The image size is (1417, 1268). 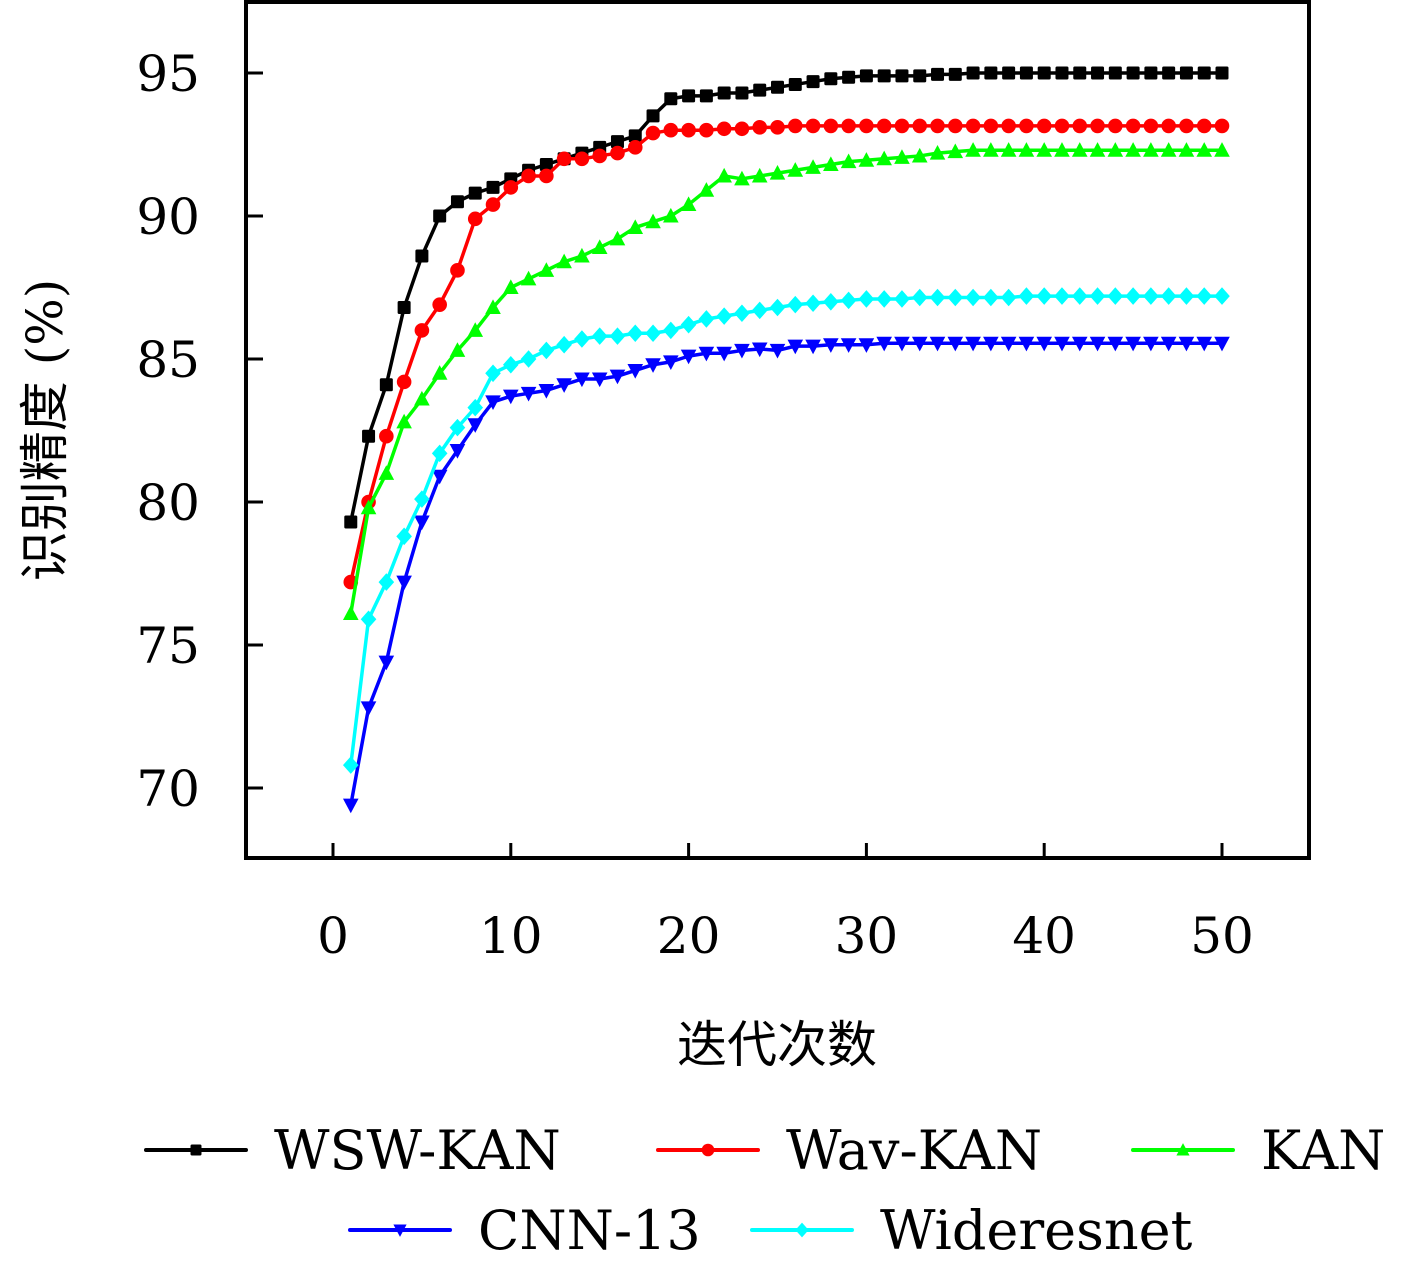 I want to click on legend-item-cnn-13: CNN-13, so click(x=524, y=1230).